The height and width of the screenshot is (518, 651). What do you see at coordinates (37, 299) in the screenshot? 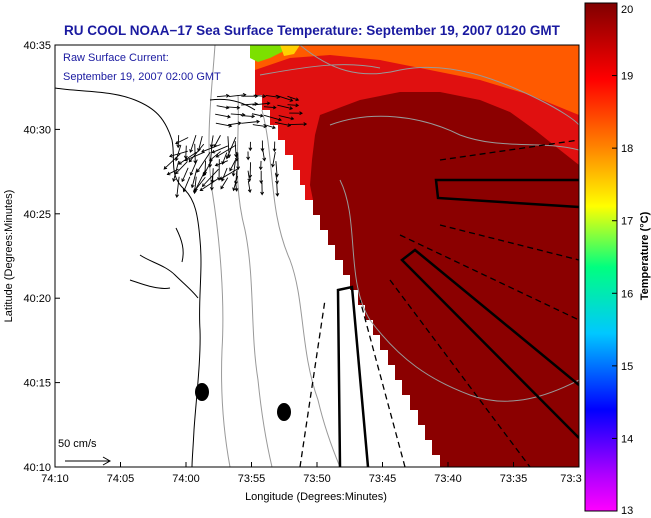
I see `y-tick-label: 40:20` at bounding box center [37, 299].